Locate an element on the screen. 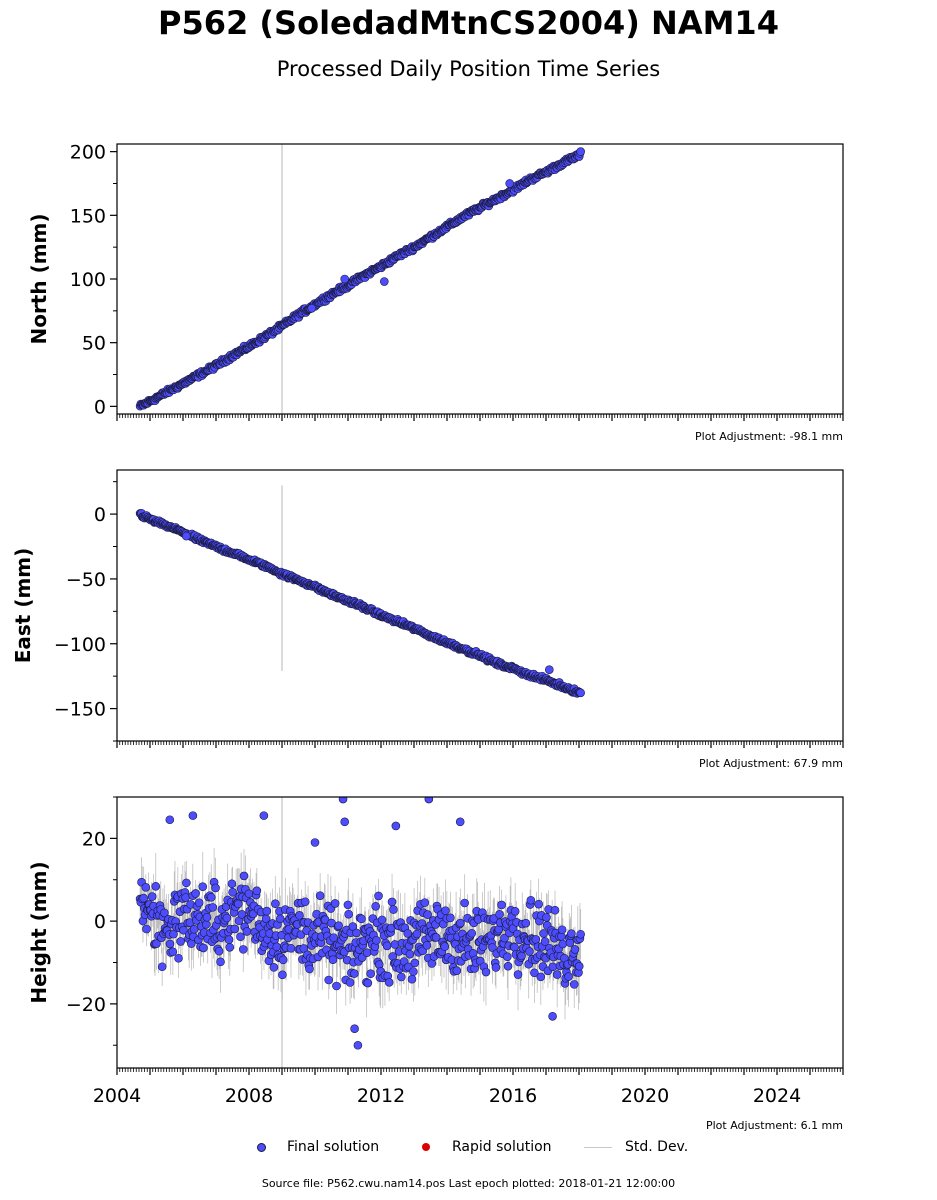 The height and width of the screenshot is (1200, 937). final-points-north is located at coordinates (360, 279).